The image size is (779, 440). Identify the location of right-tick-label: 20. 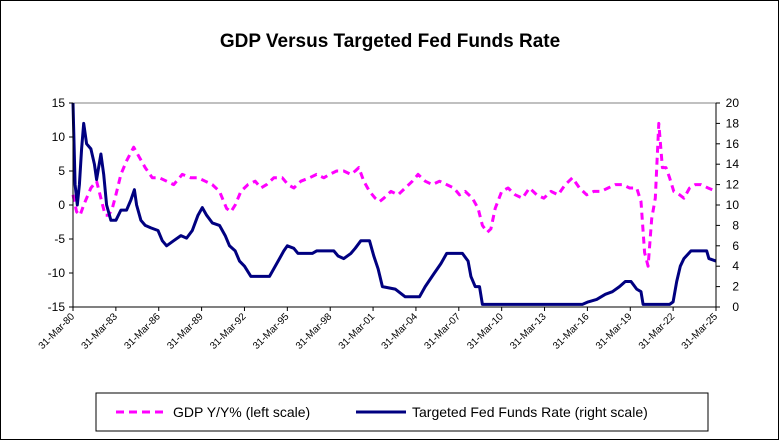
(733, 103).